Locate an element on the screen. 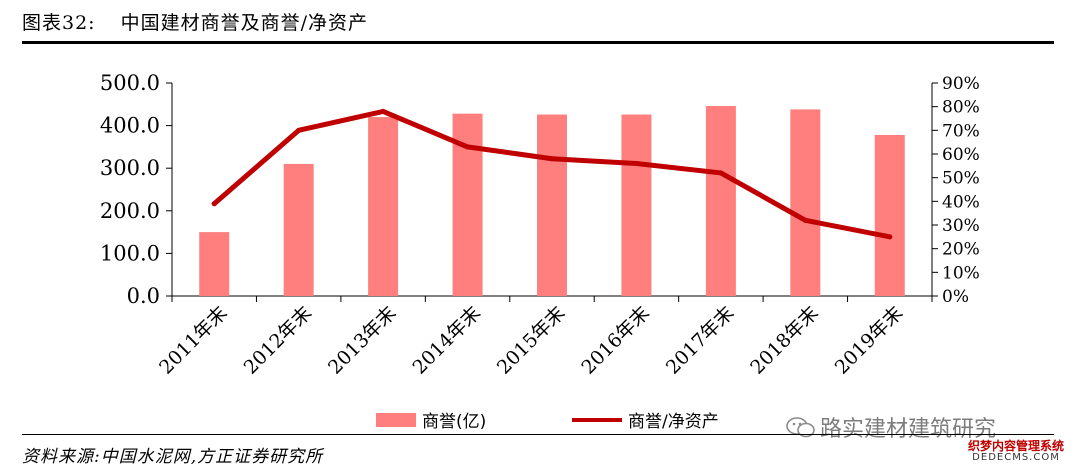  corner-logo: 织梦内容管理系统 DEDECMS.COM is located at coordinates (1016, 455).